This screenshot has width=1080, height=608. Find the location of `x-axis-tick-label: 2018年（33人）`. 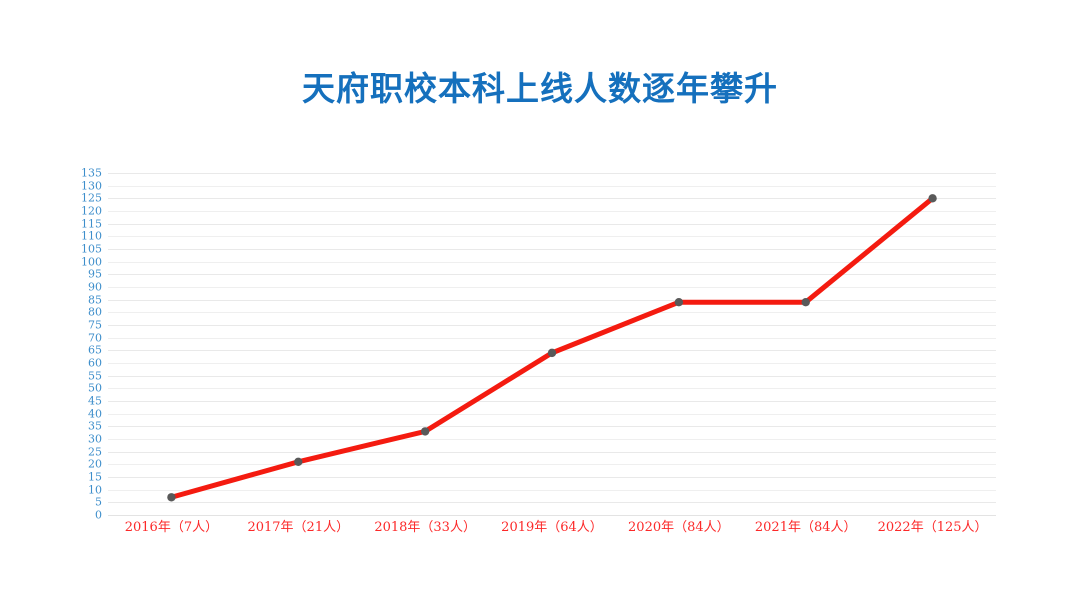

x-axis-tick-label: 2018年（33人） is located at coordinates (425, 527).